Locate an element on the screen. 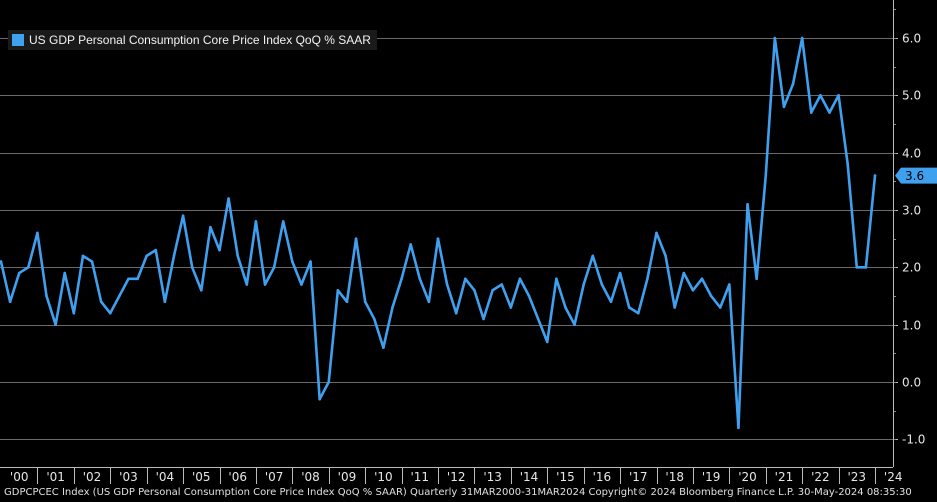 This screenshot has width=937, height=502. last-value-badge: 3.6 is located at coordinates (916, 175).